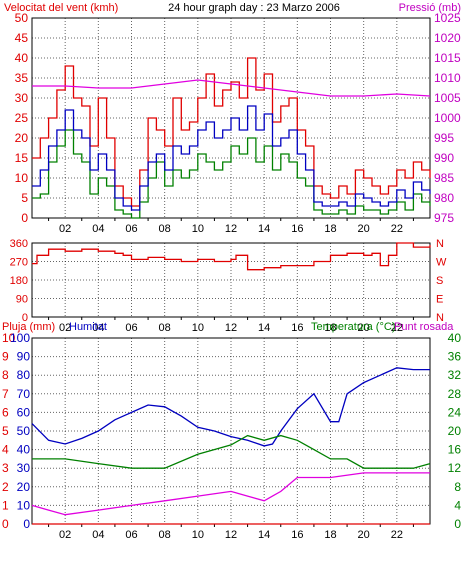 The width and height of the screenshot is (465, 561). I want to click on temperature-tick-label: 36, so click(455, 357).